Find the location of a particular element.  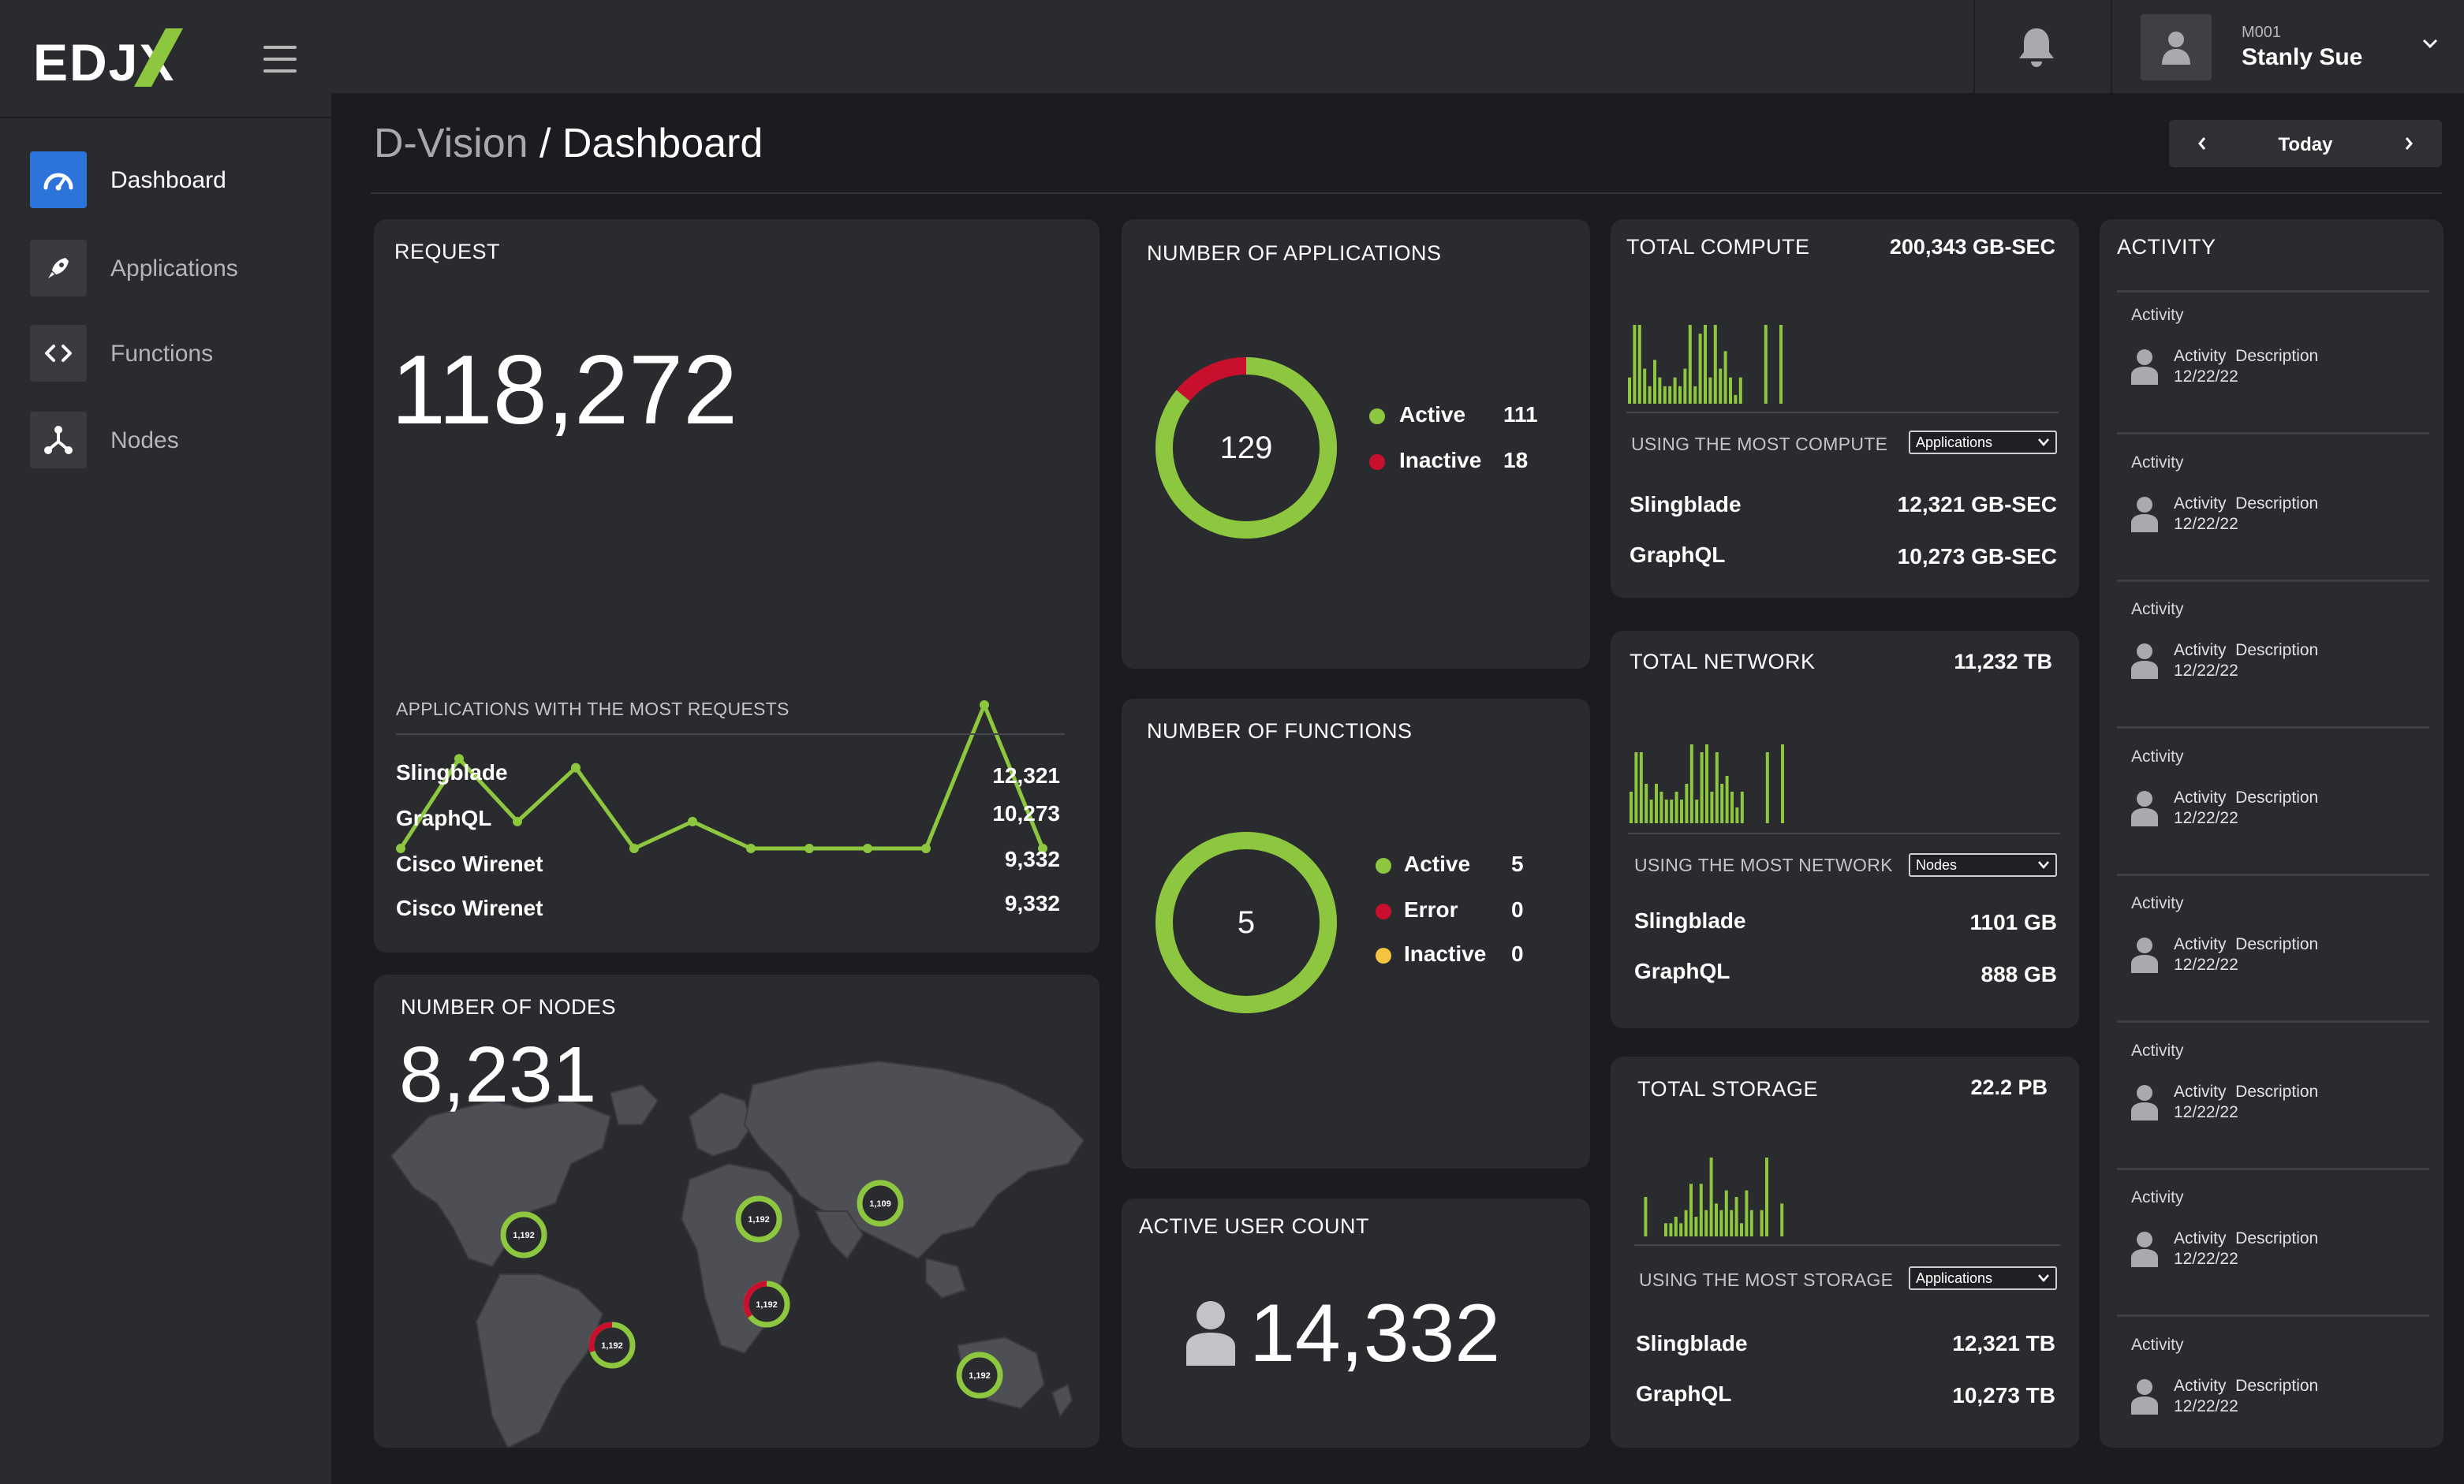

divider is located at coordinates (1406, 193).